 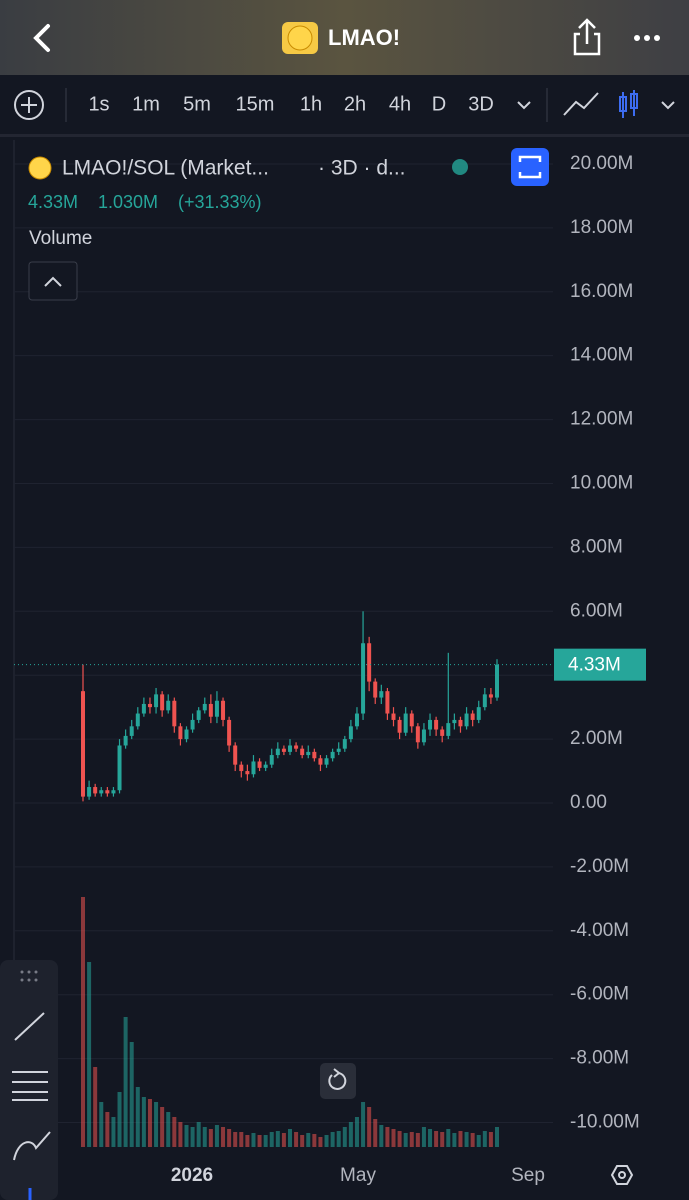 What do you see at coordinates (460, 167) in the screenshot?
I see `status-dot` at bounding box center [460, 167].